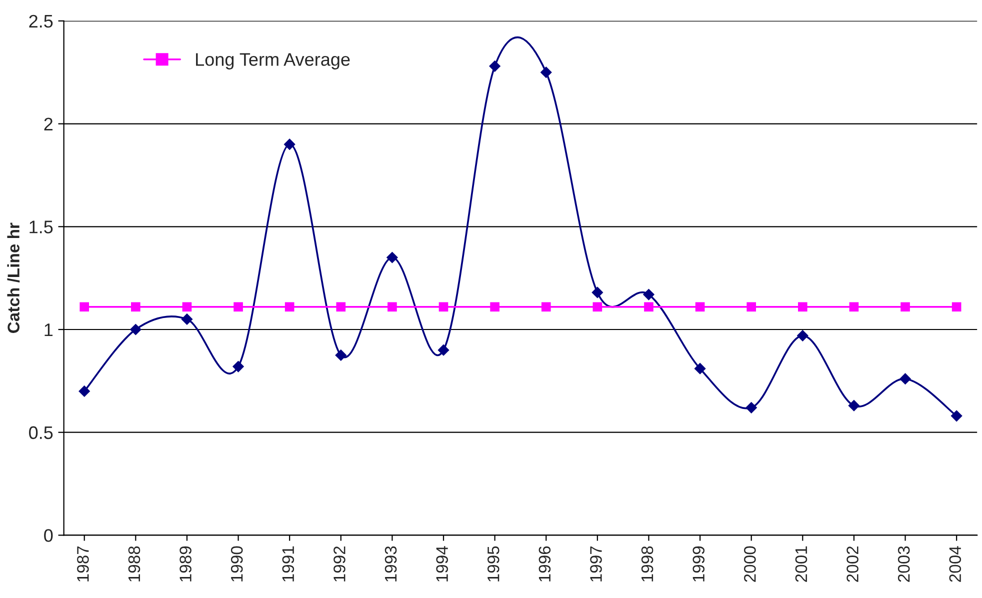 The image size is (982, 598). Describe the element at coordinates (236, 564) in the screenshot. I see `x-tick-label: 1990` at that location.